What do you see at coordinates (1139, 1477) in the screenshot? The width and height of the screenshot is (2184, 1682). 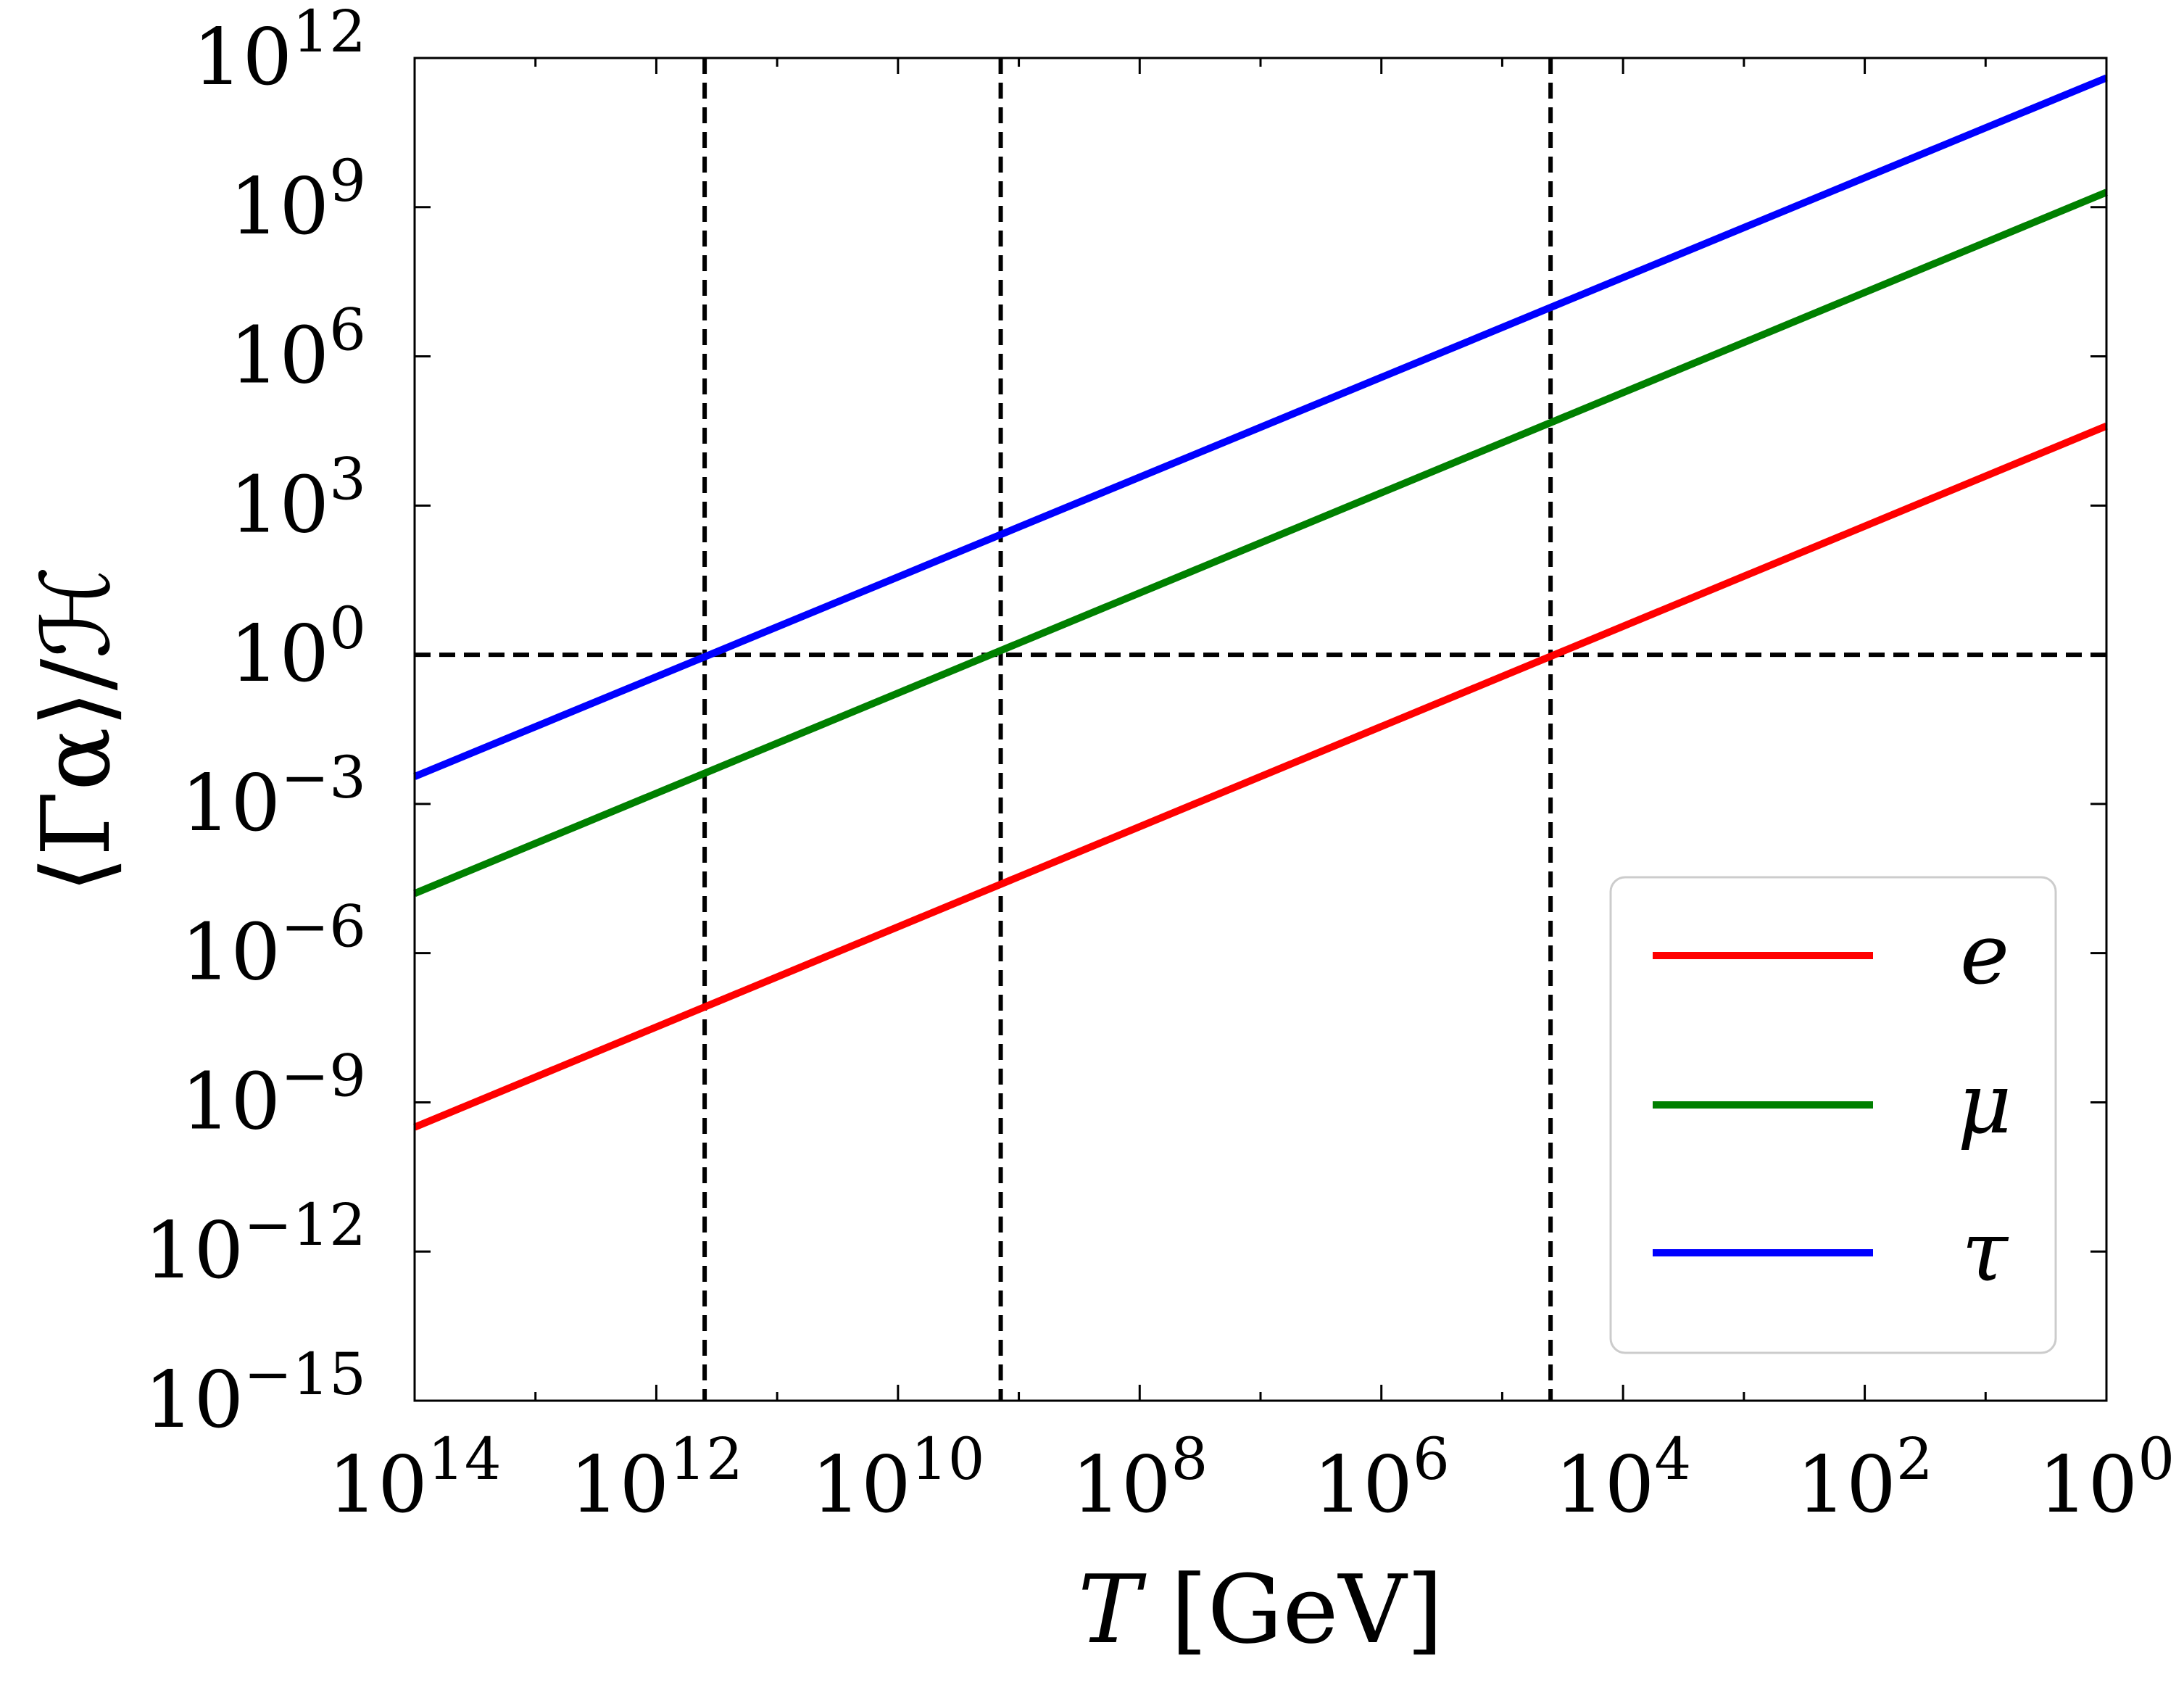 I see `x-tick-label: 10⁸` at bounding box center [1139, 1477].